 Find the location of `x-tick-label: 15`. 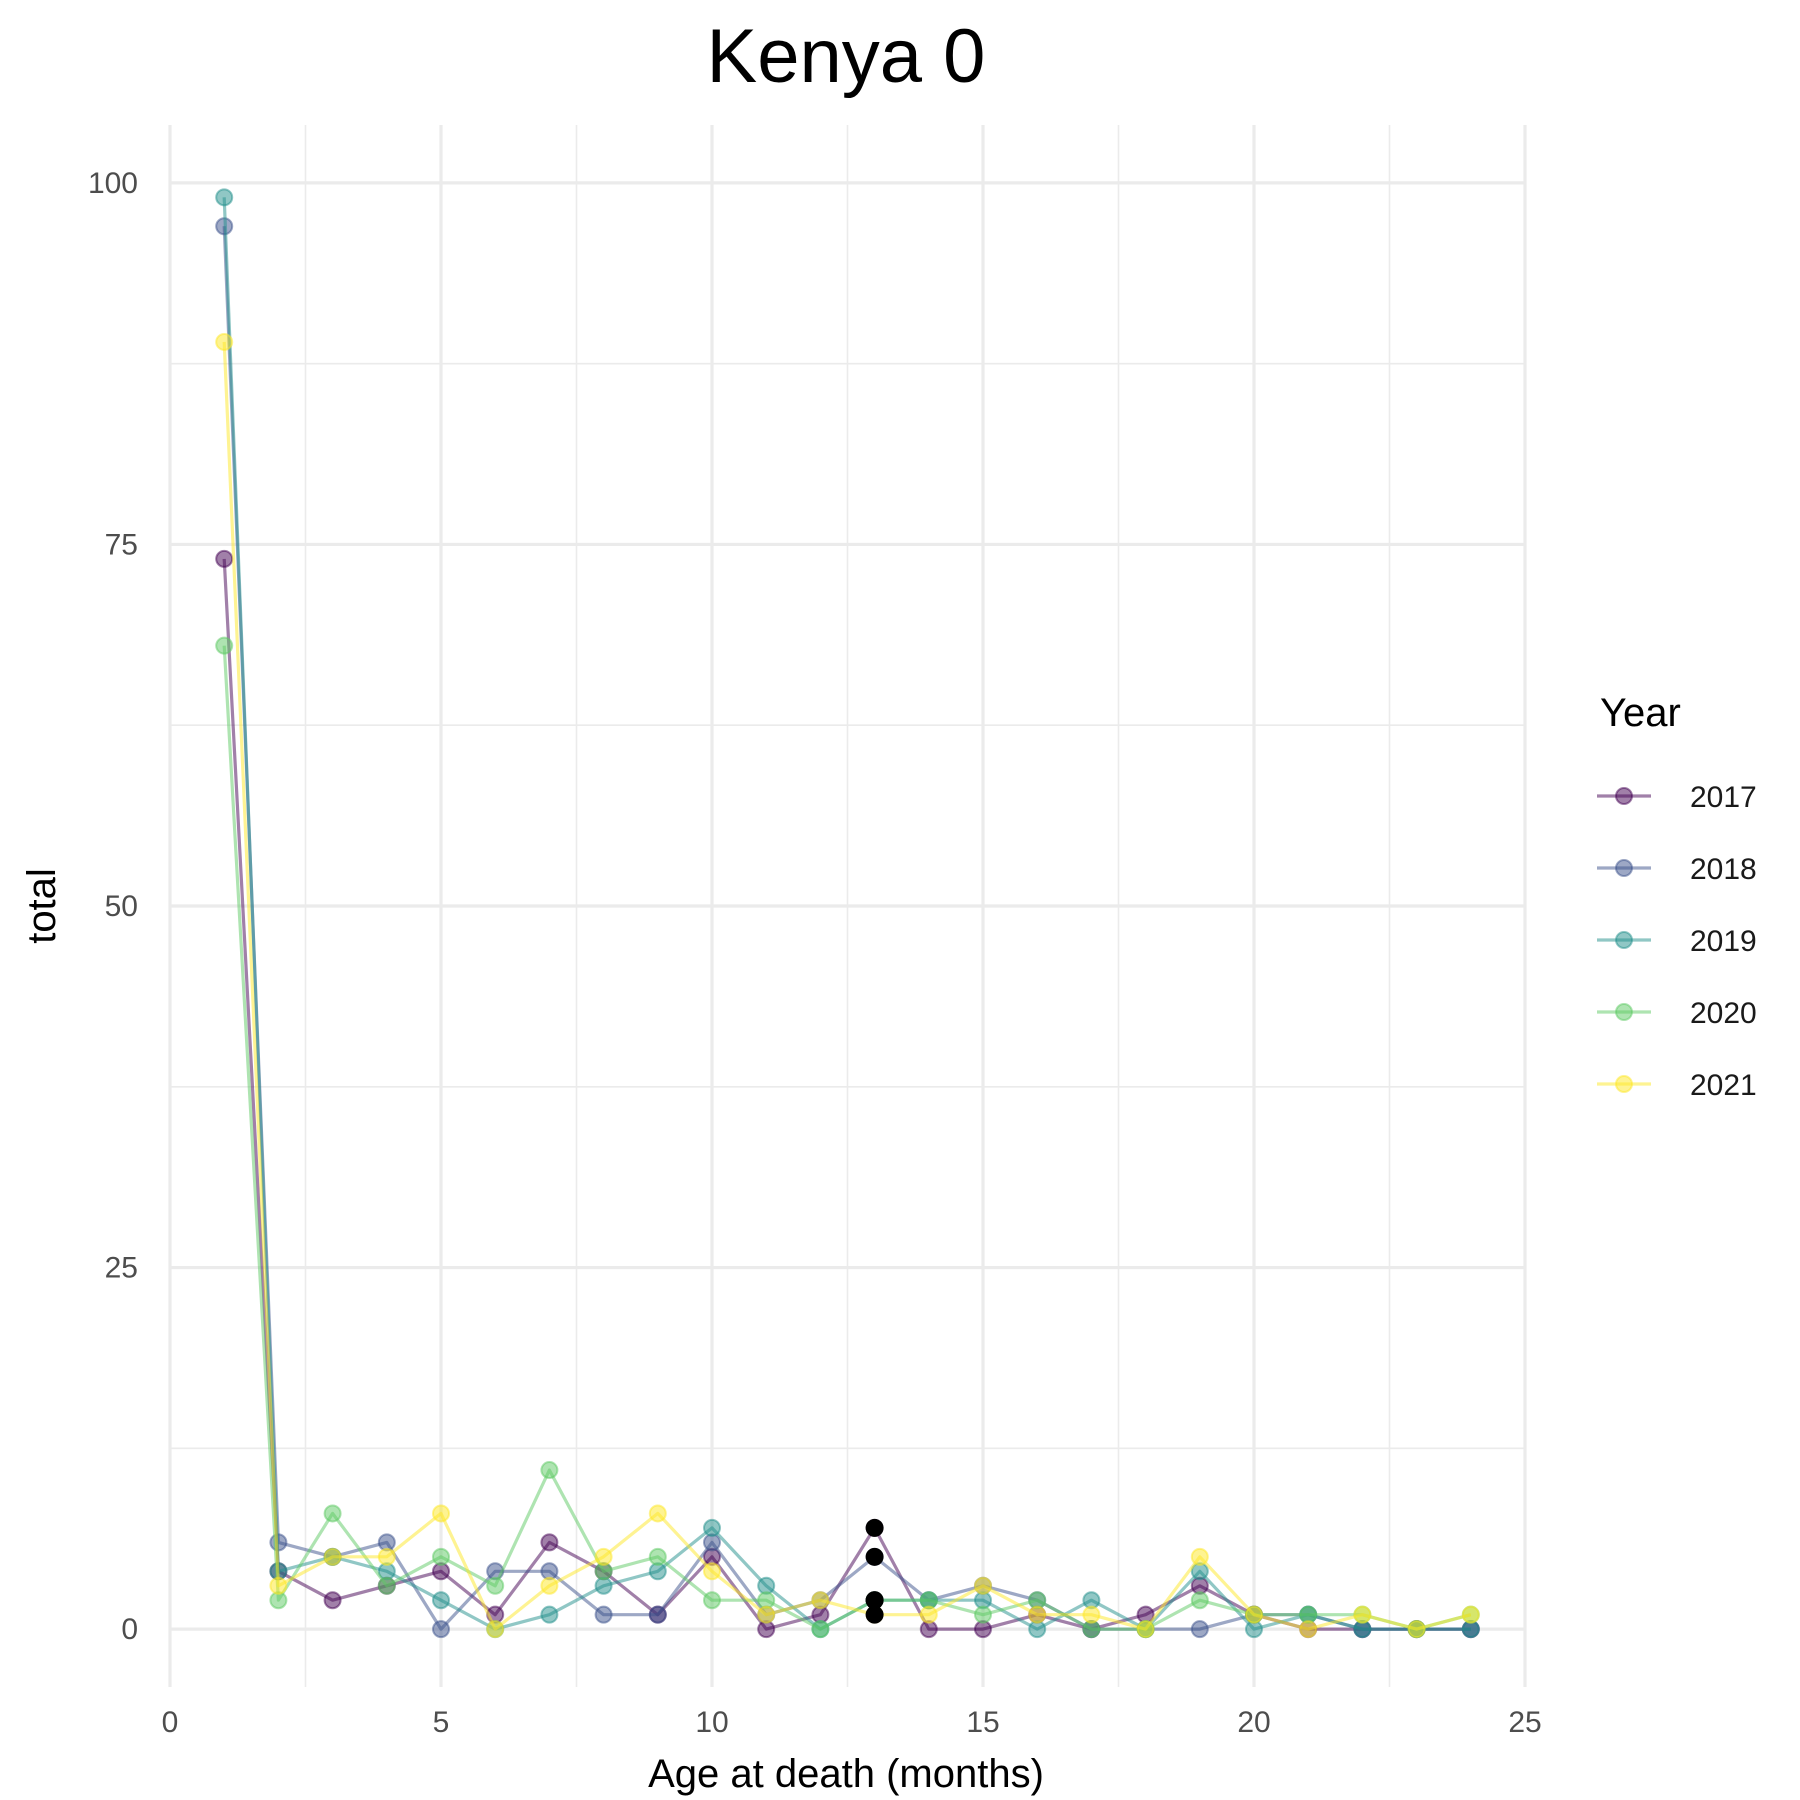

x-tick-label: 15 is located at coordinates (982, 1722).